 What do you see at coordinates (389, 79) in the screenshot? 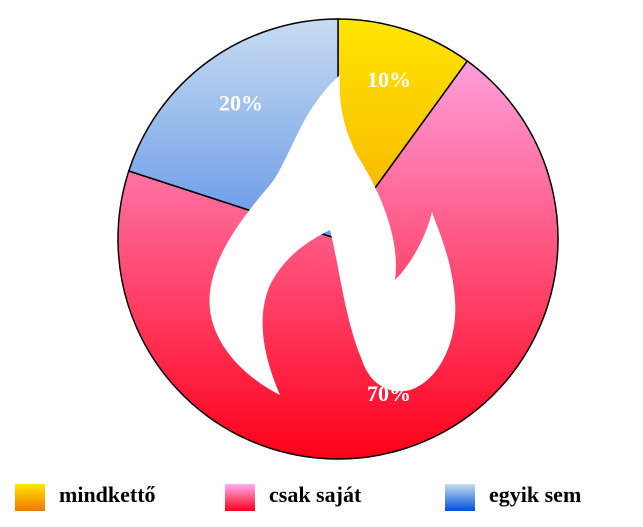
I see `pie-label: 10%` at bounding box center [389, 79].